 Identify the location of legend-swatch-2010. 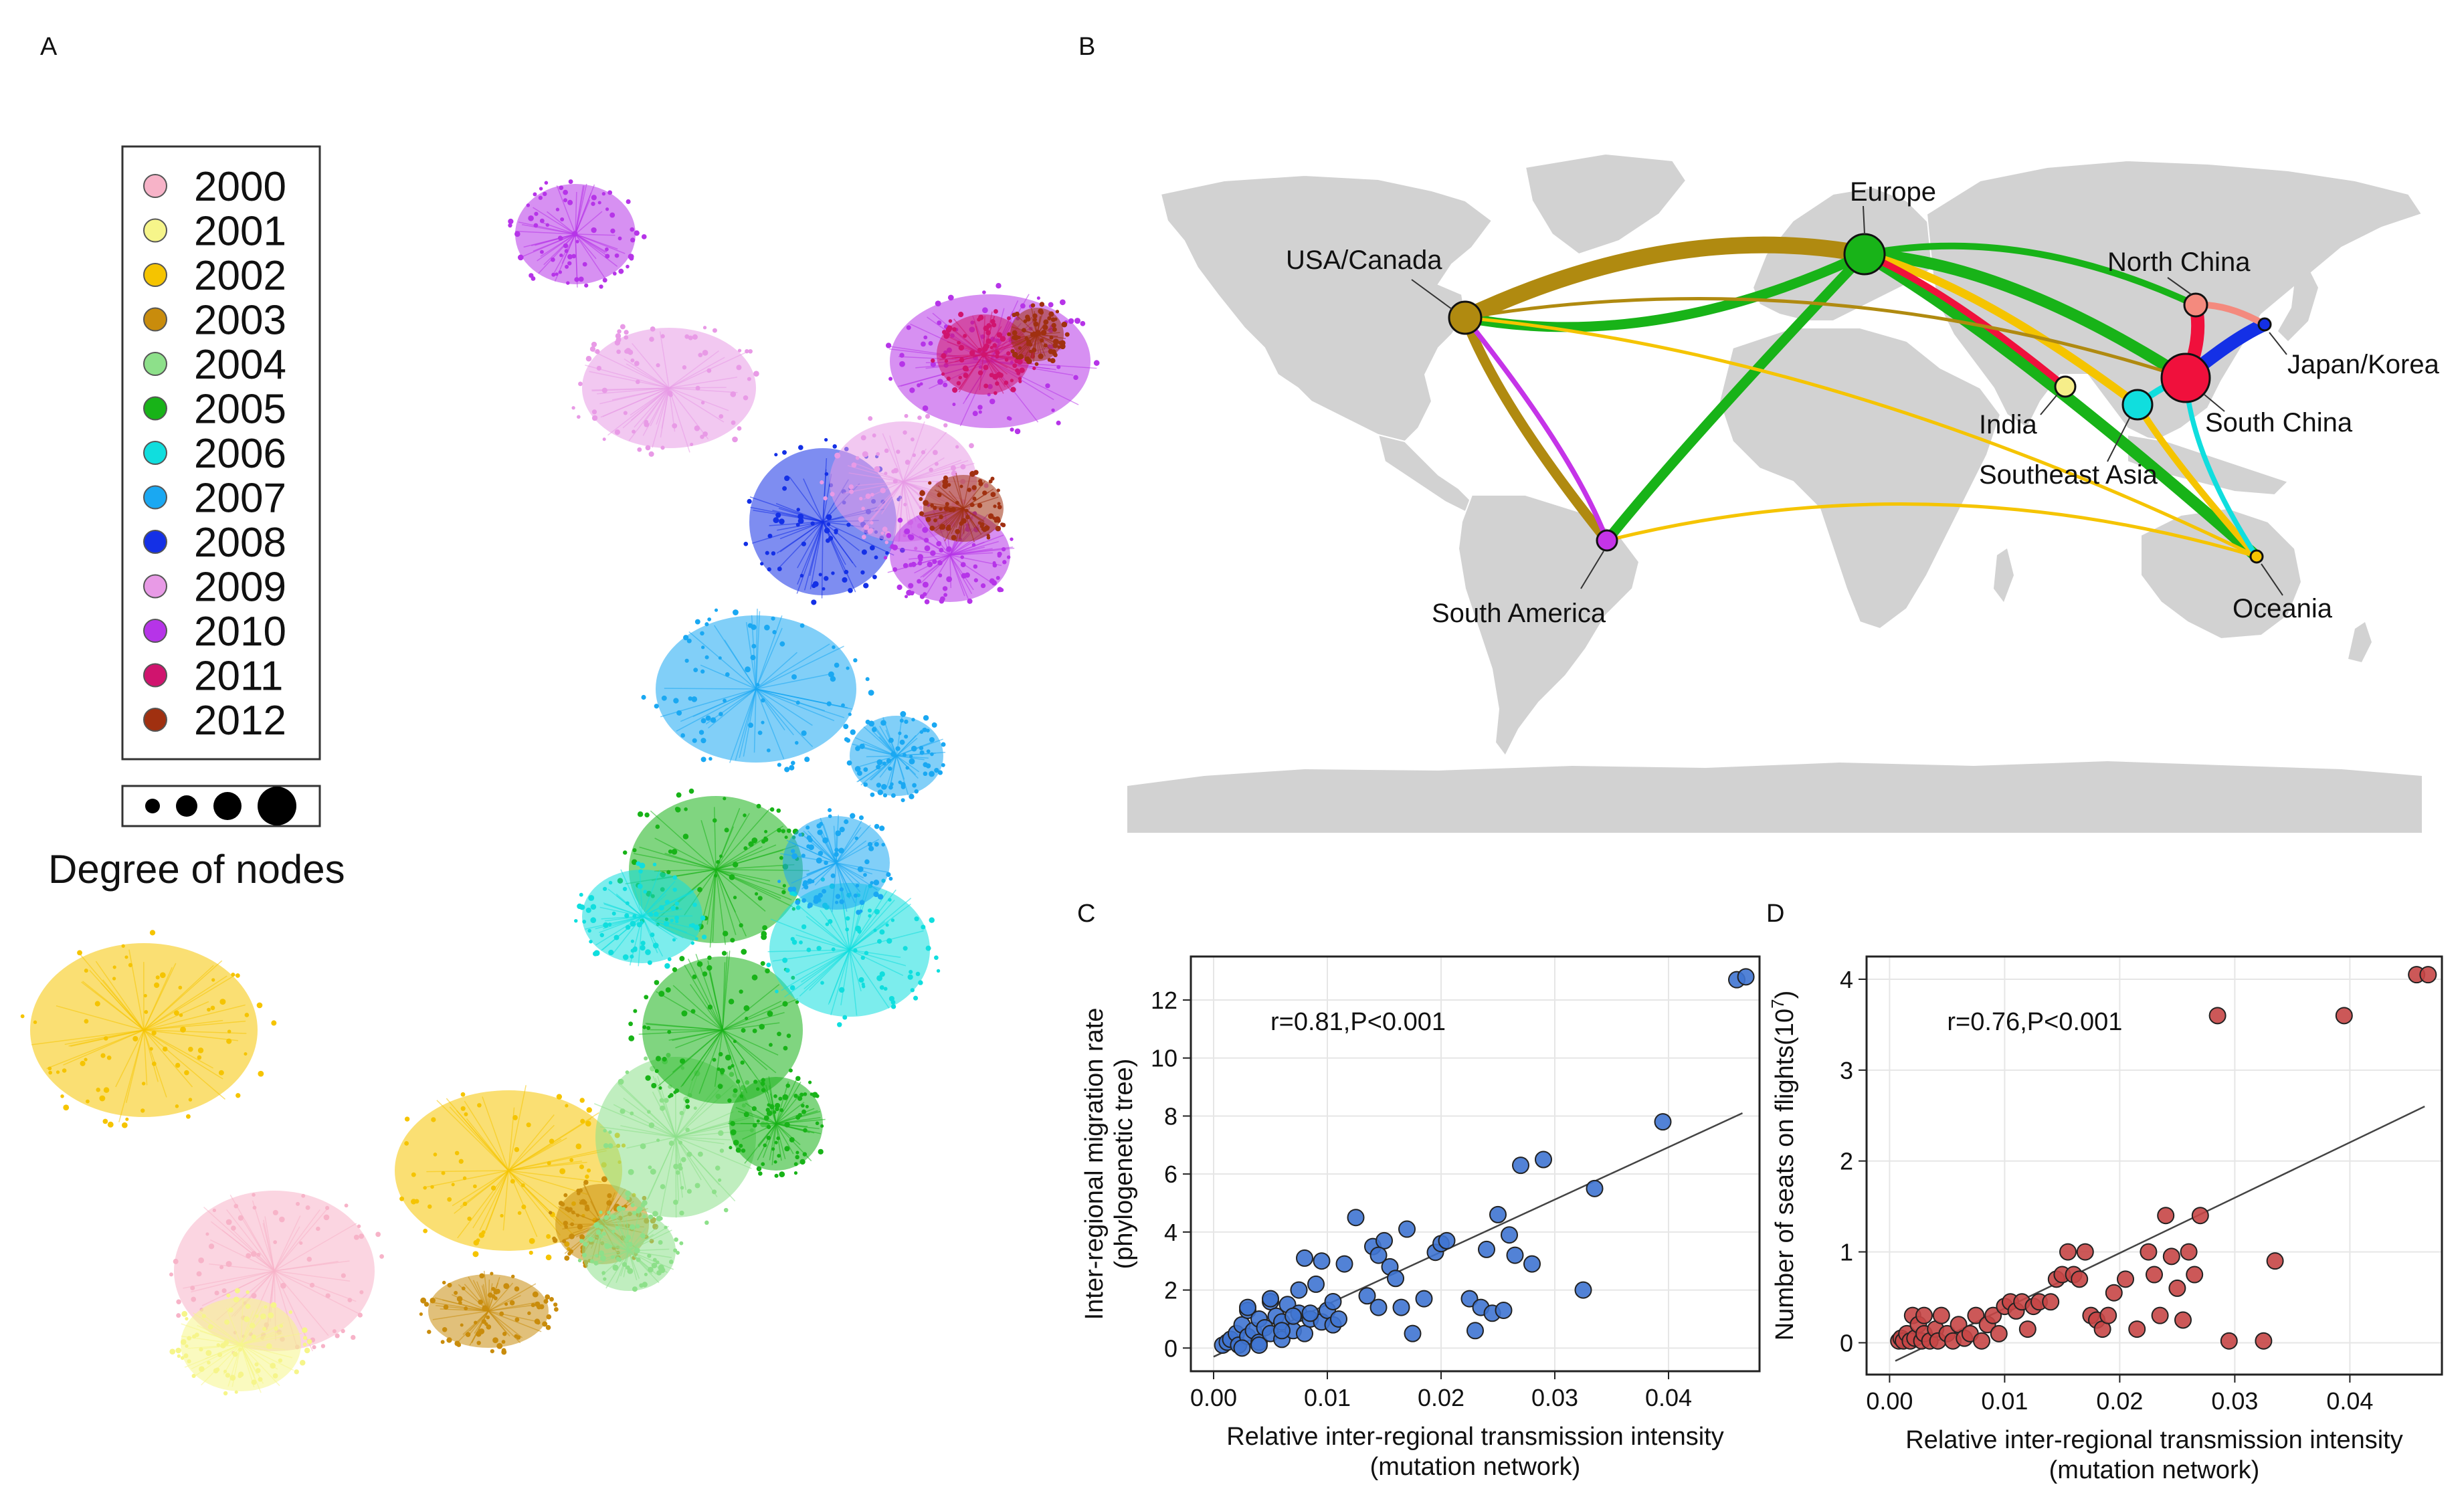
(155, 631).